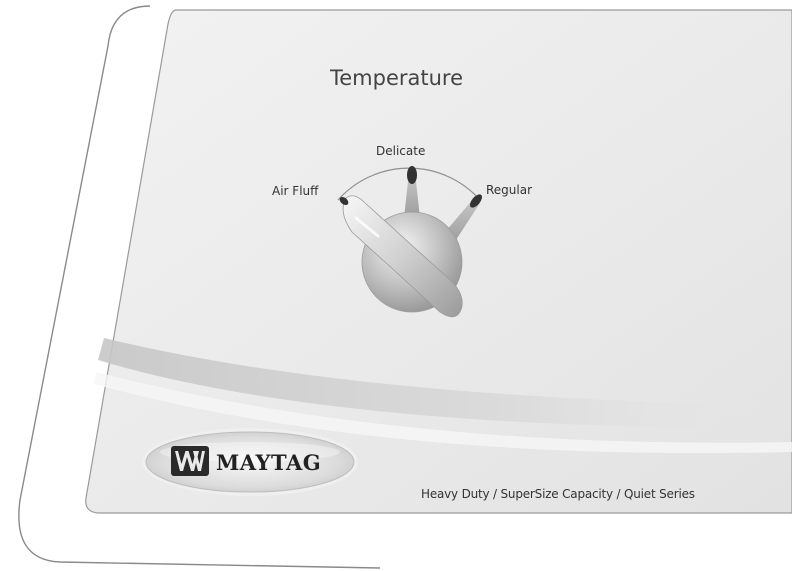 This screenshot has width=792, height=571. What do you see at coordinates (509, 190) in the screenshot?
I see `regular-label: Regular` at bounding box center [509, 190].